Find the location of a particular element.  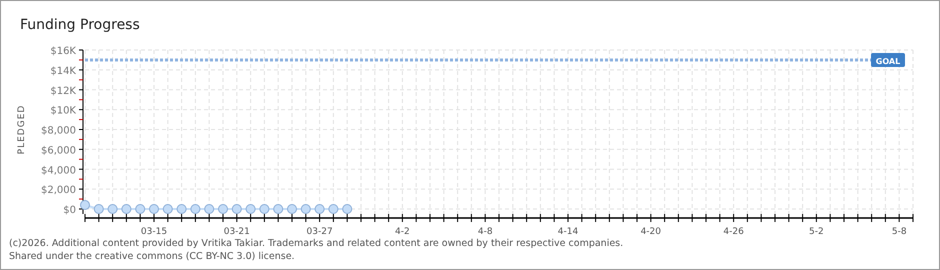

y-tick-label: $12K is located at coordinates (63, 91).